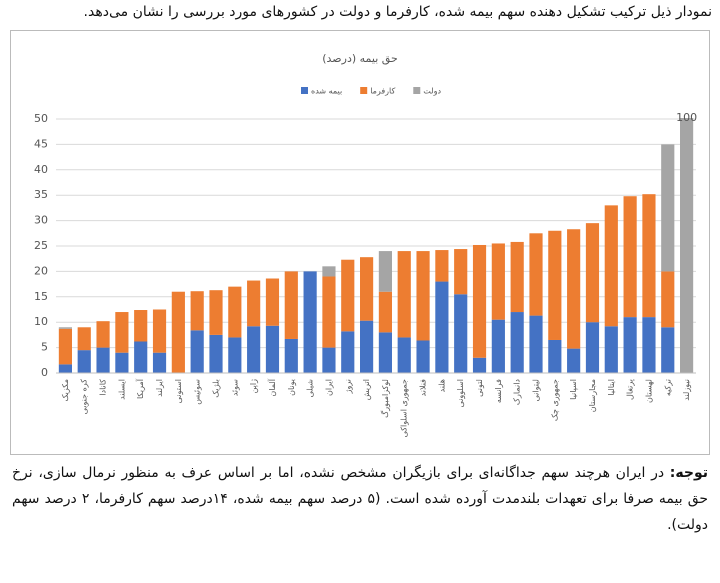  I want to click on y-tick-label: 10, so click(41, 321).